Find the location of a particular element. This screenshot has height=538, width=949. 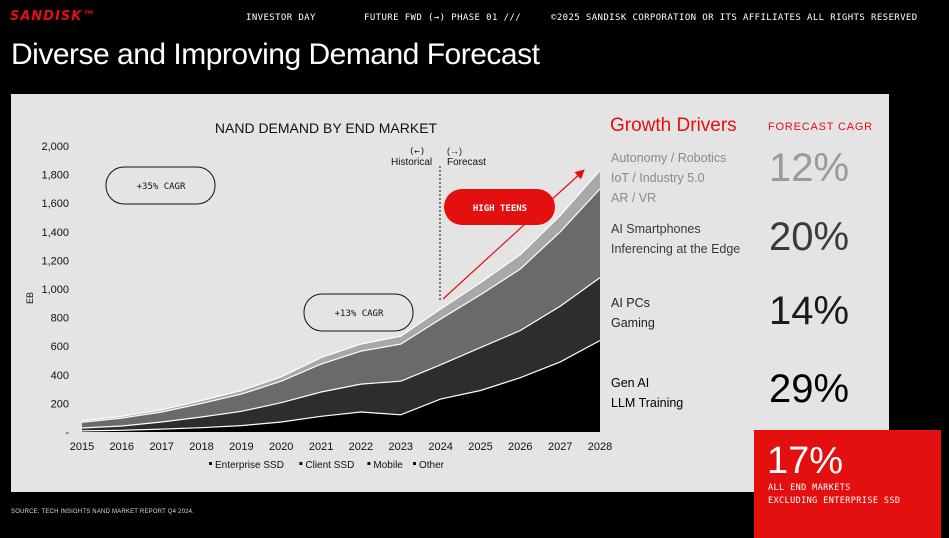

separator-enterprise-ssd is located at coordinates (341, 385).